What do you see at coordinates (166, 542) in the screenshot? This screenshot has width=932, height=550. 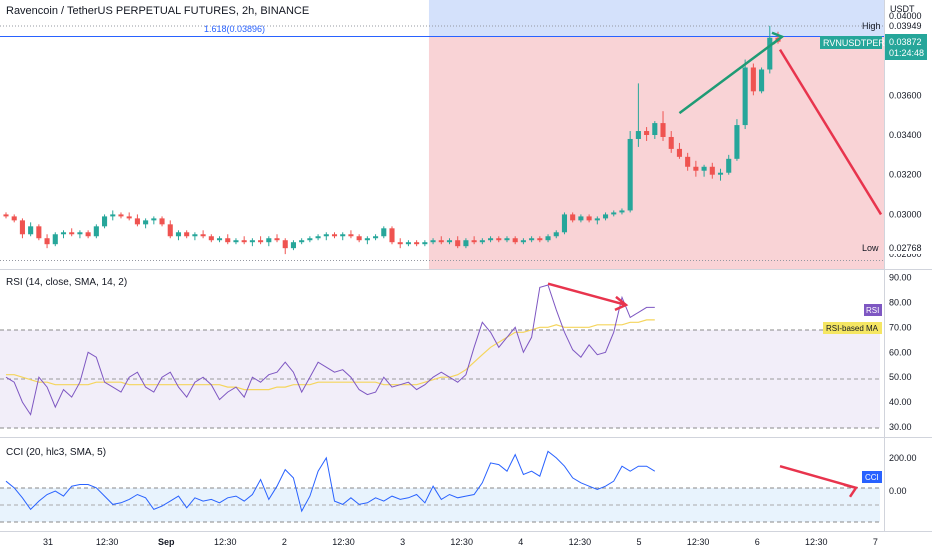 I see `time-tick: Sep` at bounding box center [166, 542].